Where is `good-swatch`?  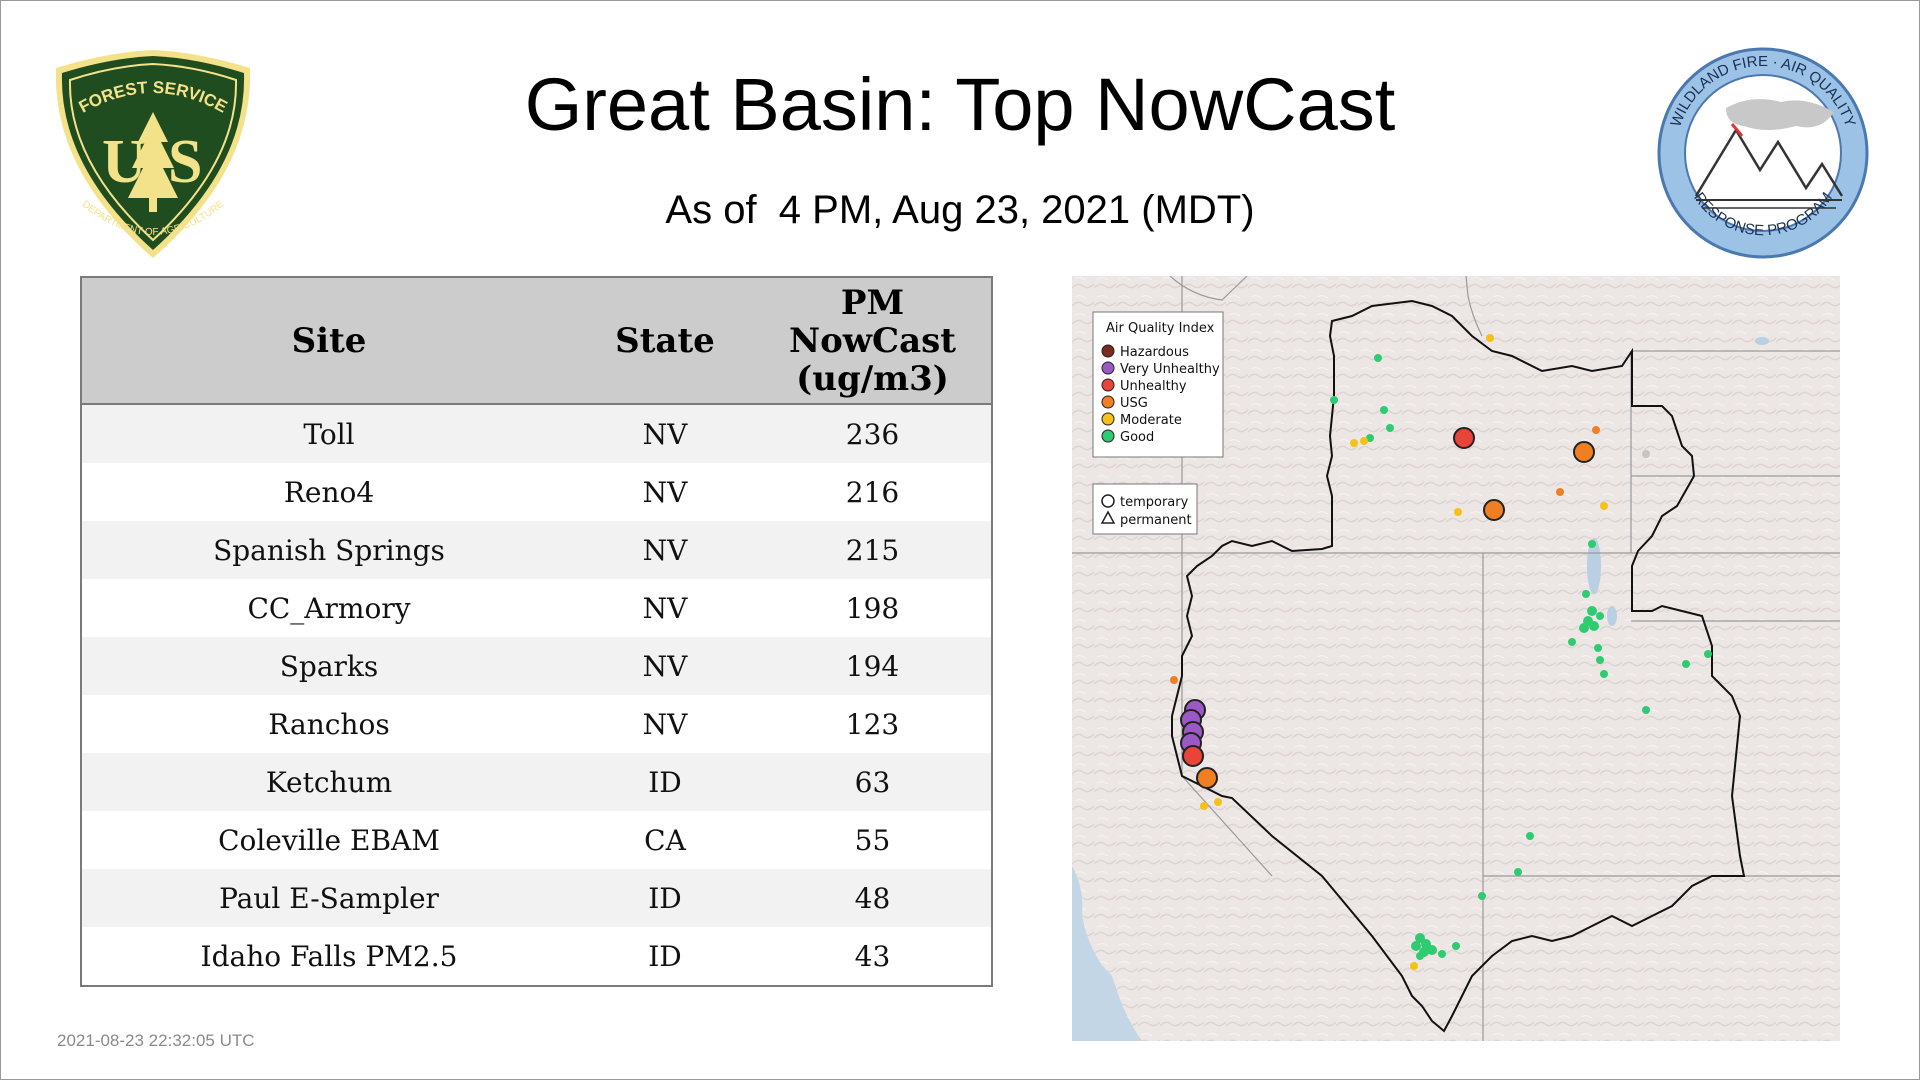 good-swatch is located at coordinates (1108, 436).